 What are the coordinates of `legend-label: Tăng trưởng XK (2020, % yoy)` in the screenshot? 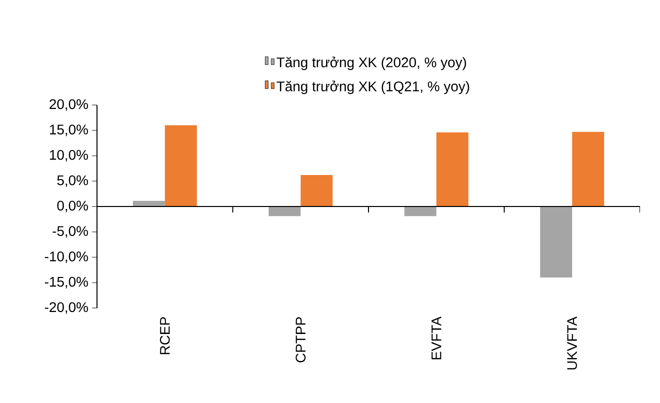 It's located at (371, 63).